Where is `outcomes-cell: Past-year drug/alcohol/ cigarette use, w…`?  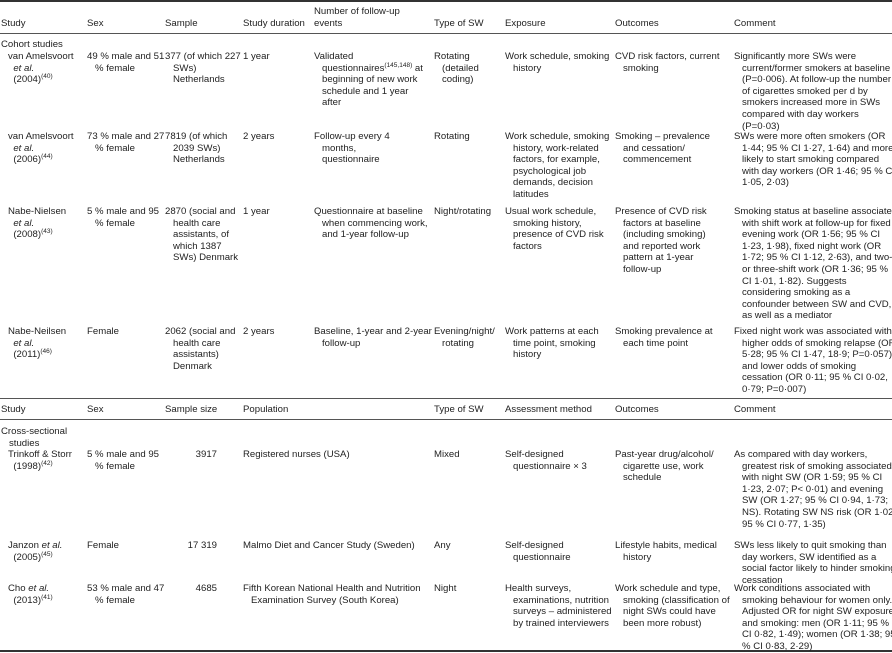
outcomes-cell: Past-year drug/alcohol/ cigarette use, w… is located at coordinates (664, 466).